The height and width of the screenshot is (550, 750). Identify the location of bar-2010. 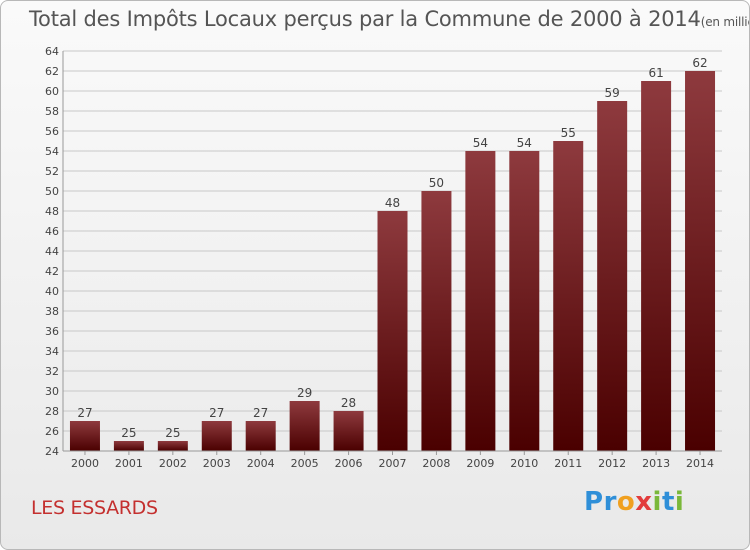
(524, 301).